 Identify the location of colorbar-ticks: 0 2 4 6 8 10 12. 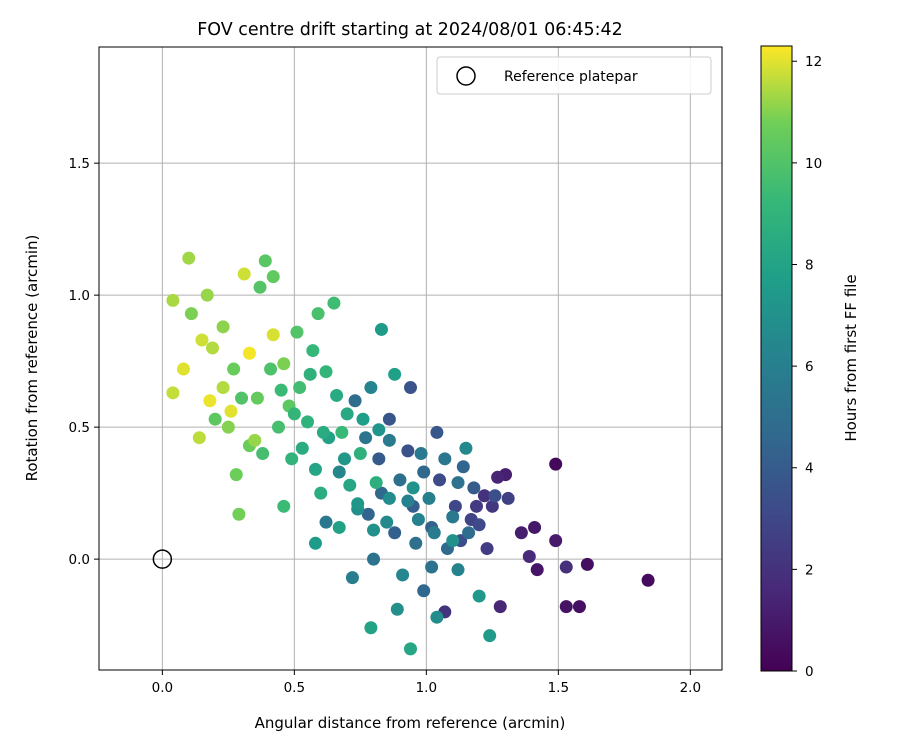
(807, 367).